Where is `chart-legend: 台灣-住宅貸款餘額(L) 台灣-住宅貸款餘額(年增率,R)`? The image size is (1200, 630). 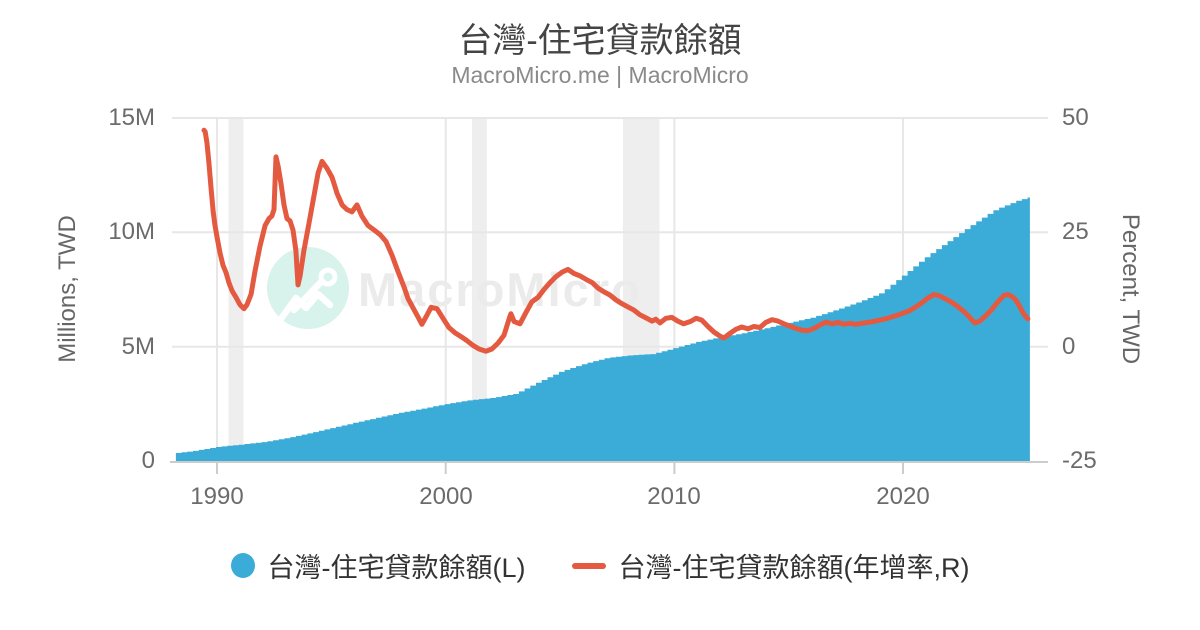 chart-legend: 台灣-住宅貸款餘額(L) 台灣-住宅貸款餘額(年增率,R) is located at coordinates (600, 565).